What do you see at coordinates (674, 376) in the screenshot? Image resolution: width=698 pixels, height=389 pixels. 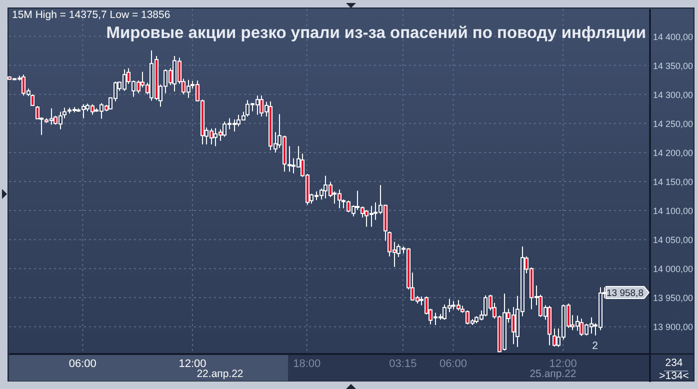 I see `text: >134<` at bounding box center [674, 376].